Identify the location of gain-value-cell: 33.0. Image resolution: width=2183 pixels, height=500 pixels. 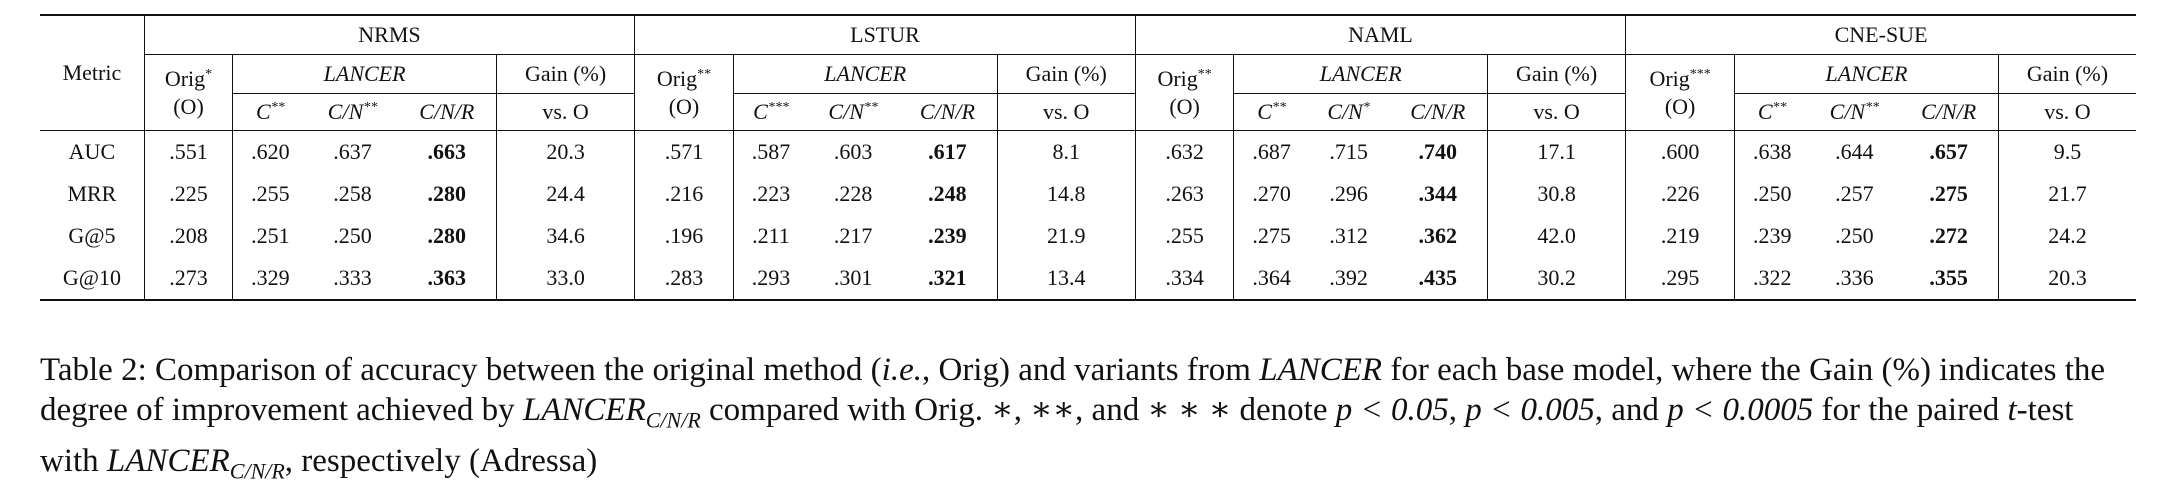
(565, 278).